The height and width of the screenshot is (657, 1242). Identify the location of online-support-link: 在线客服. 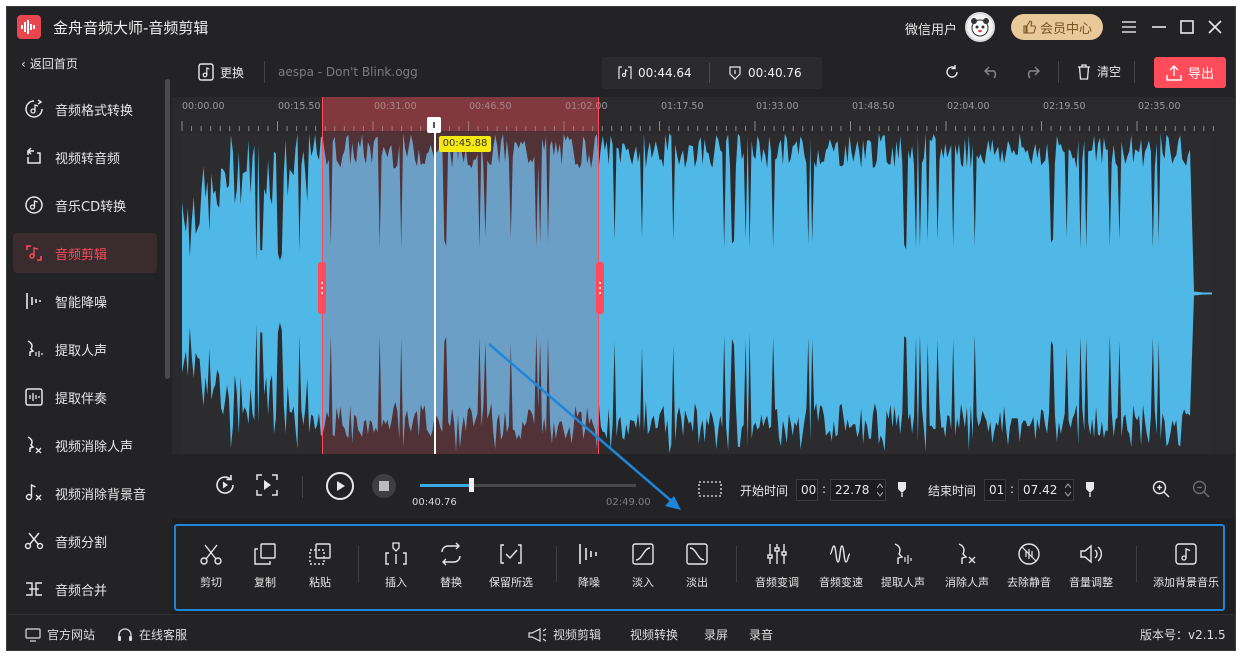
(152, 634).